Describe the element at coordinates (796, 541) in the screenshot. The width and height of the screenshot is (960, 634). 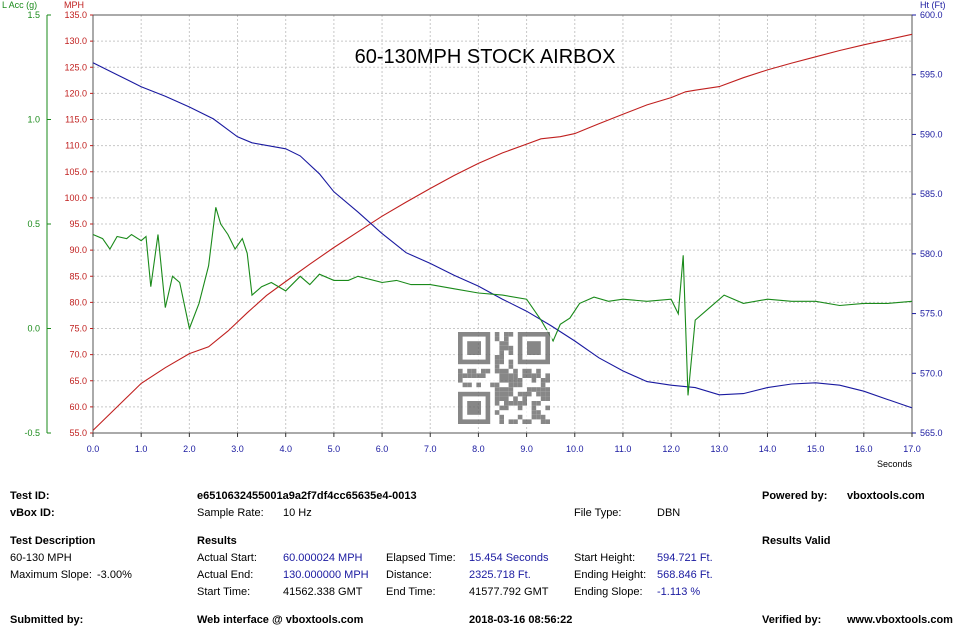
I see `results-valid-label: Results Valid` at that location.